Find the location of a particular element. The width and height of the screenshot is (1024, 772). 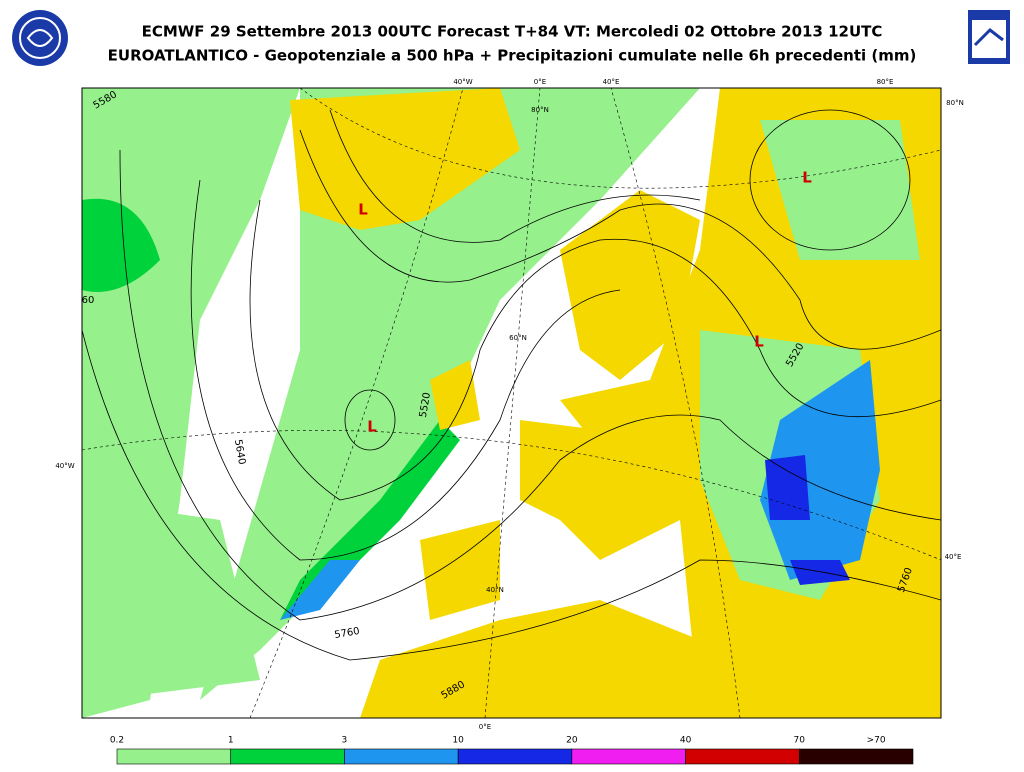

legend-label: 40 is located at coordinates (686, 741).